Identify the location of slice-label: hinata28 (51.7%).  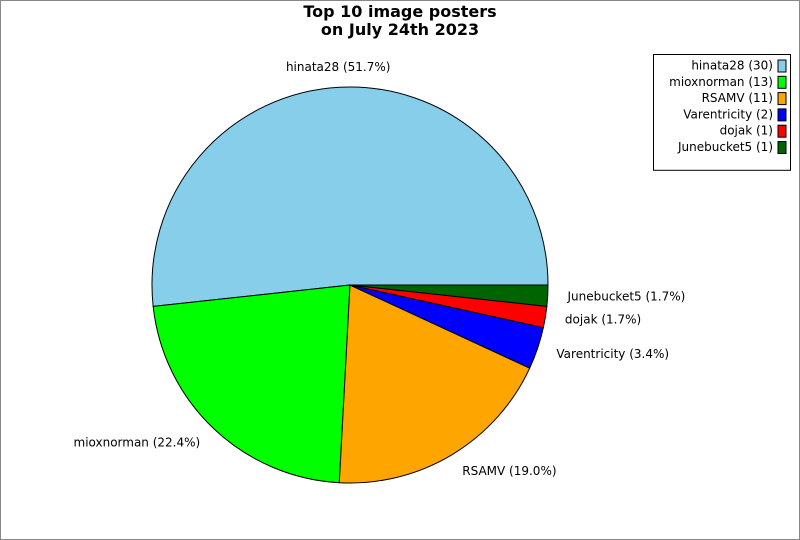
(338, 67).